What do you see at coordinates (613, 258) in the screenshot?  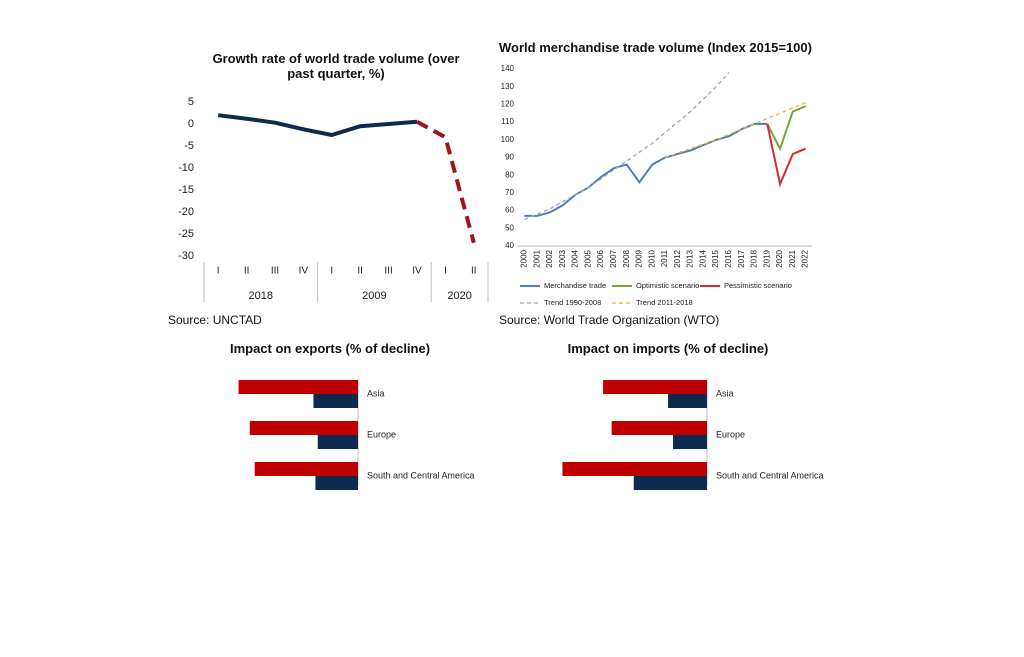 I see `x-tick-label: 2007` at bounding box center [613, 258].